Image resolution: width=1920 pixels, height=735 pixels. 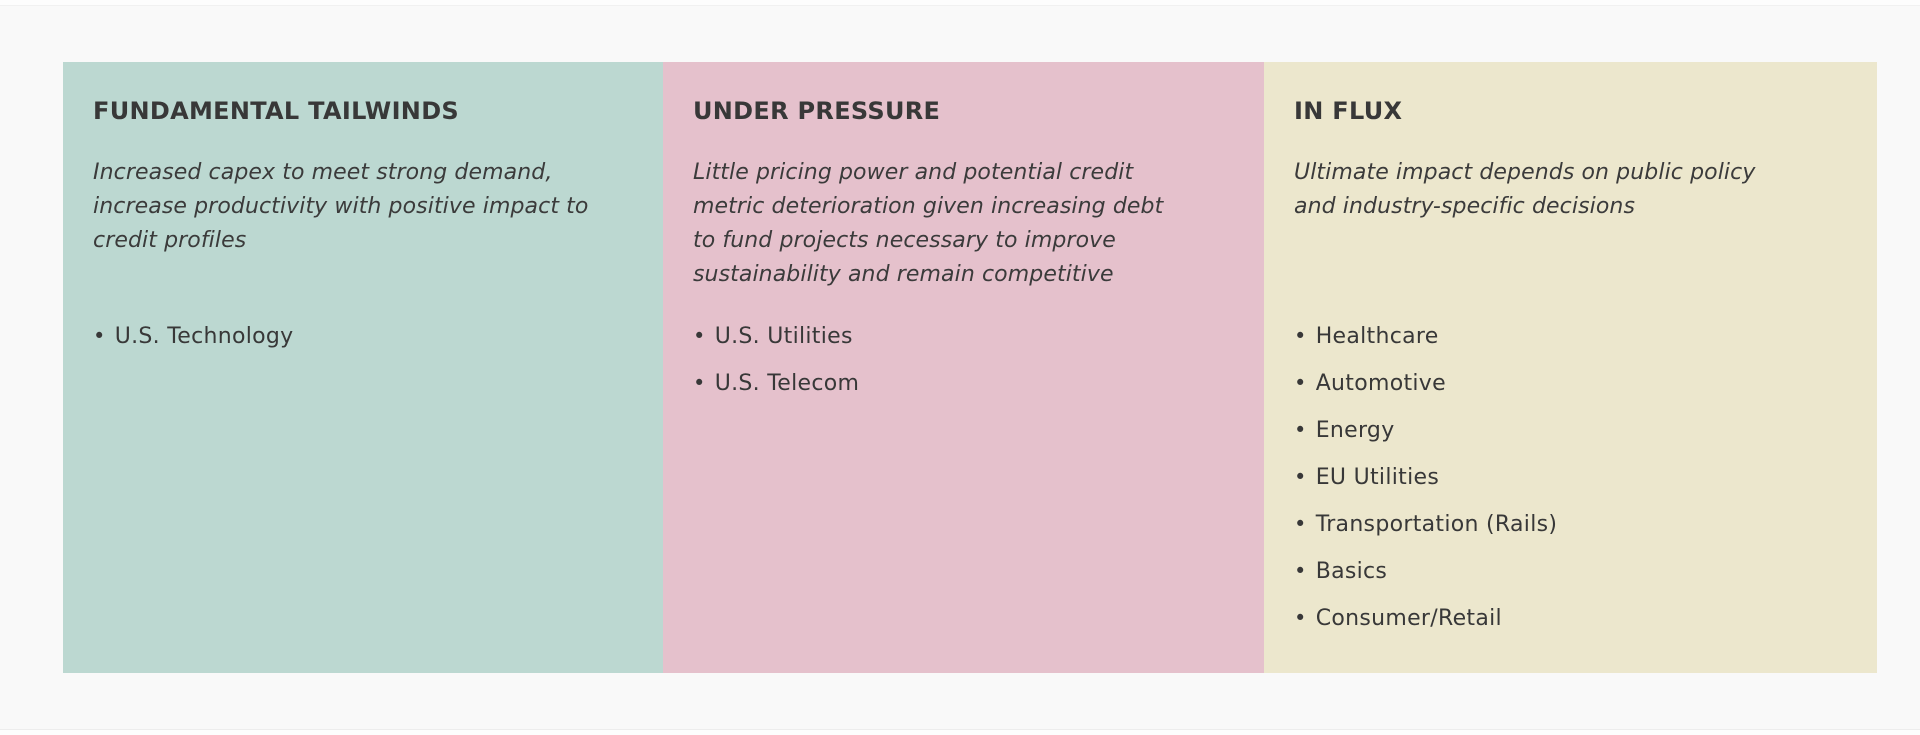 I want to click on sector-label: U.S. Technology, so click(x=204, y=336).